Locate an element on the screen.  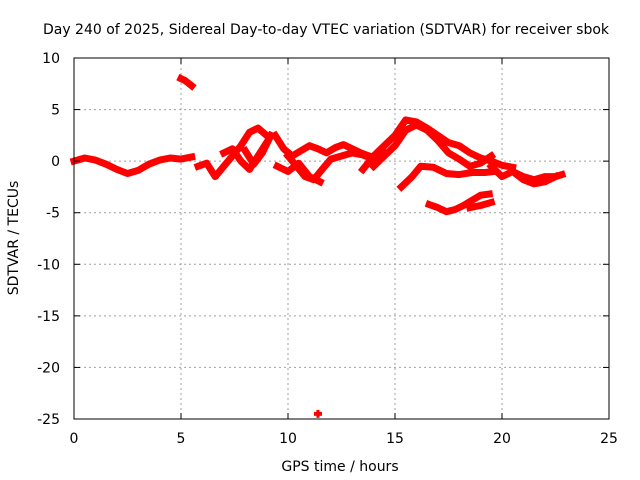
data-point-cross is located at coordinates (318, 413).